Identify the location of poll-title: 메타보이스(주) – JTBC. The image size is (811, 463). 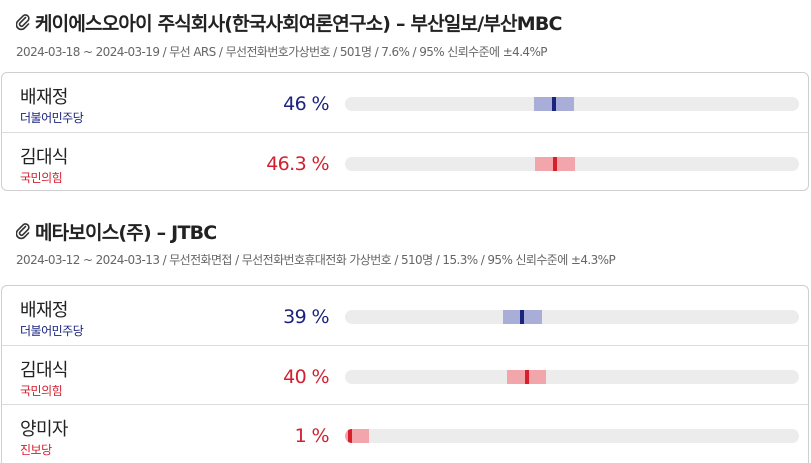
(116, 231).